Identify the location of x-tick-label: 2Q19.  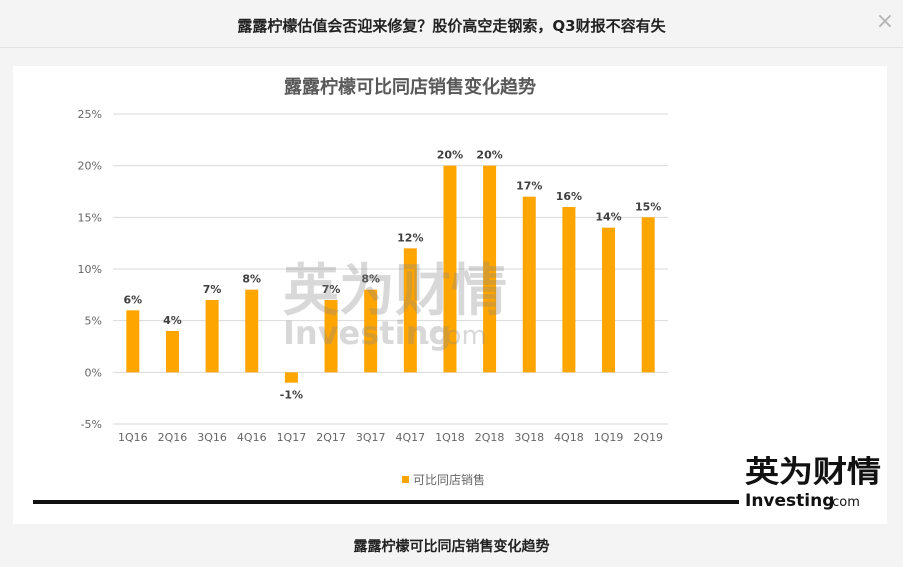
(648, 437).